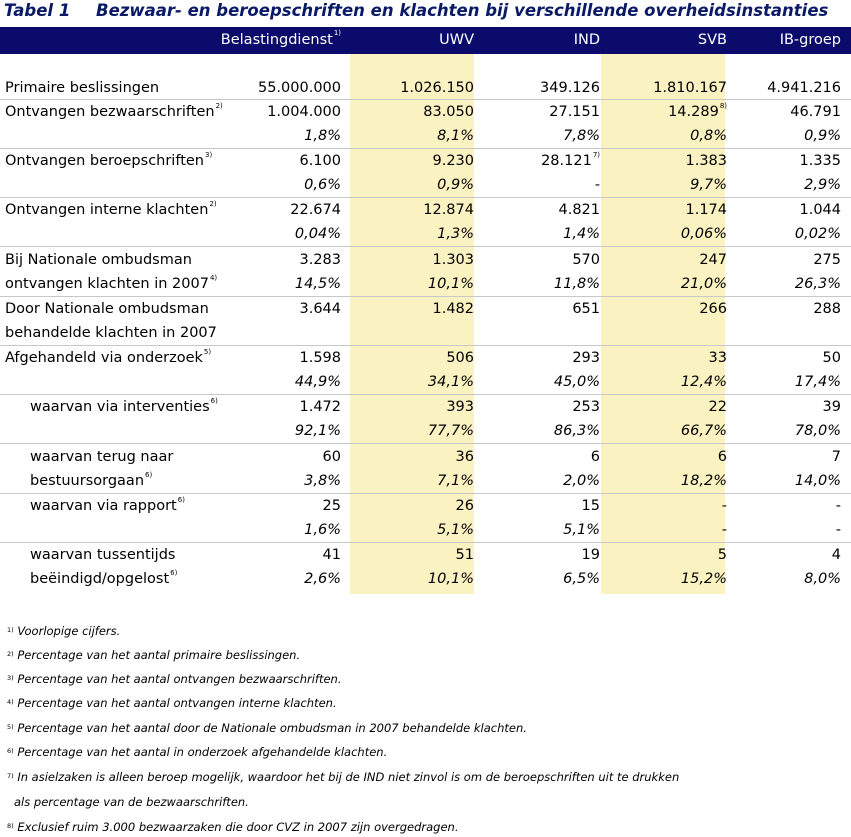 This screenshot has height=837, width=851. I want to click on table-cell: 1,8%, so click(322, 136).